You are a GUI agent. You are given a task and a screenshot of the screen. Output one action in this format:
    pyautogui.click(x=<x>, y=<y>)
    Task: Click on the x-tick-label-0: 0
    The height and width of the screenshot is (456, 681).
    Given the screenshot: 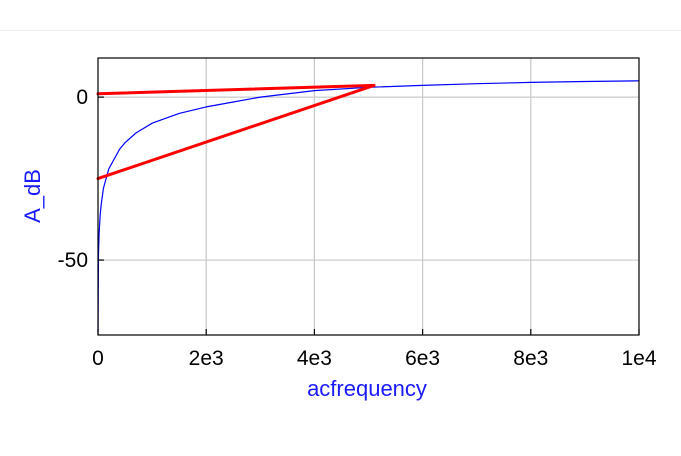 What is the action you would take?
    pyautogui.click(x=98, y=358)
    